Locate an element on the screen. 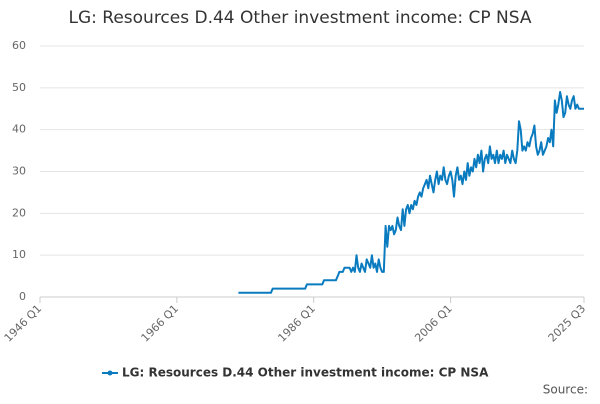 This screenshot has width=600, height=404. y-tick-label: 30 is located at coordinates (19, 171).